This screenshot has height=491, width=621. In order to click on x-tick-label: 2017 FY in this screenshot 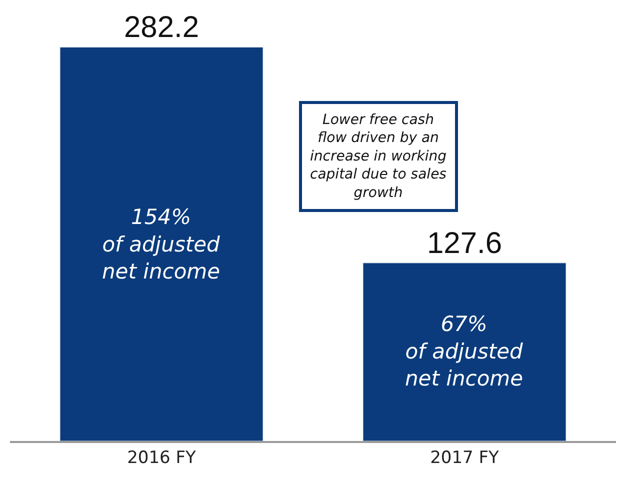, I will do `click(465, 458)`.